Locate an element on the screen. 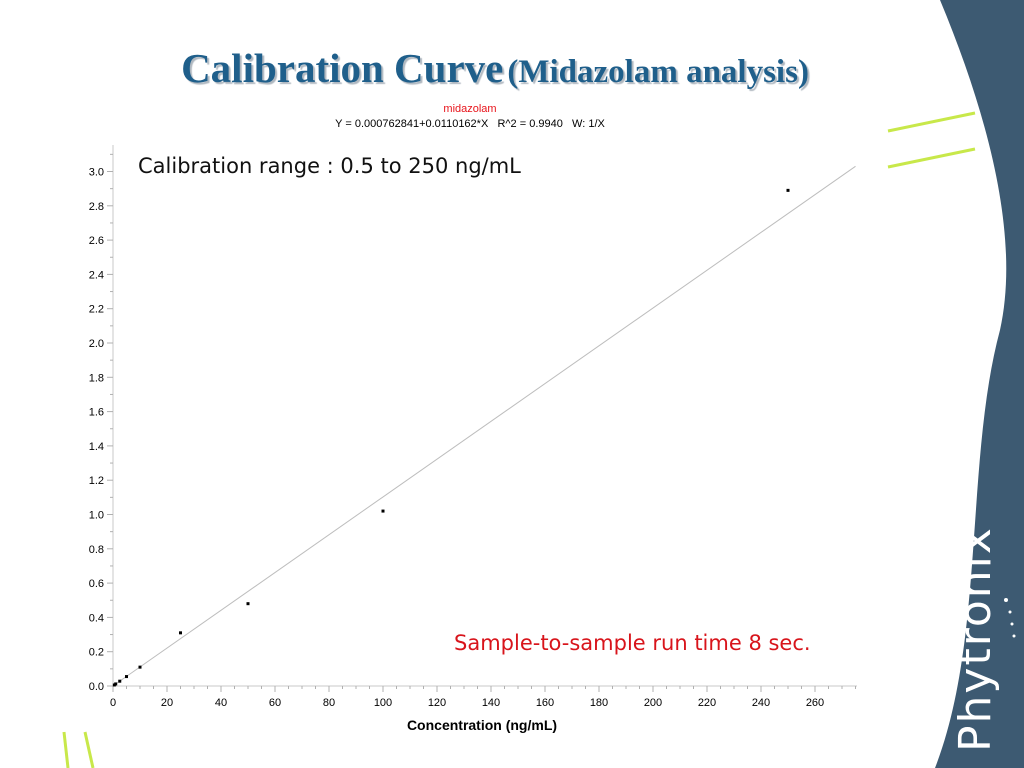 Image resolution: width=1024 pixels, height=768 pixels. x-tick-label: 180 is located at coordinates (599, 703).